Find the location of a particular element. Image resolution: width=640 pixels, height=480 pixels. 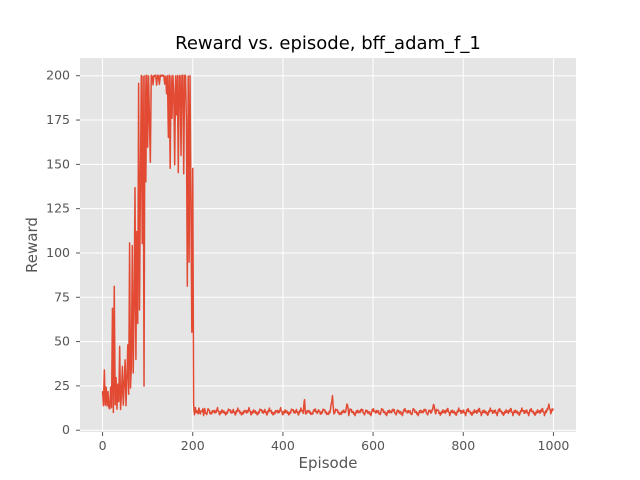

y-tick-label: 100 is located at coordinates (58, 252).